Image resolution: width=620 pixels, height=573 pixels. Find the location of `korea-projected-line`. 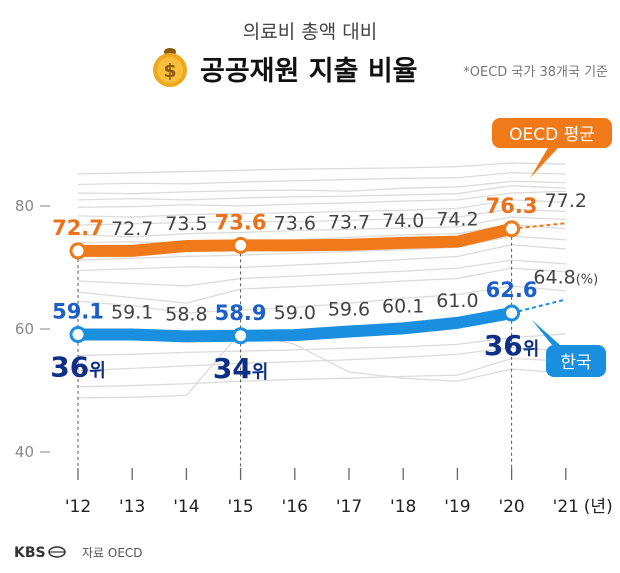

korea-projected-line is located at coordinates (539, 306).